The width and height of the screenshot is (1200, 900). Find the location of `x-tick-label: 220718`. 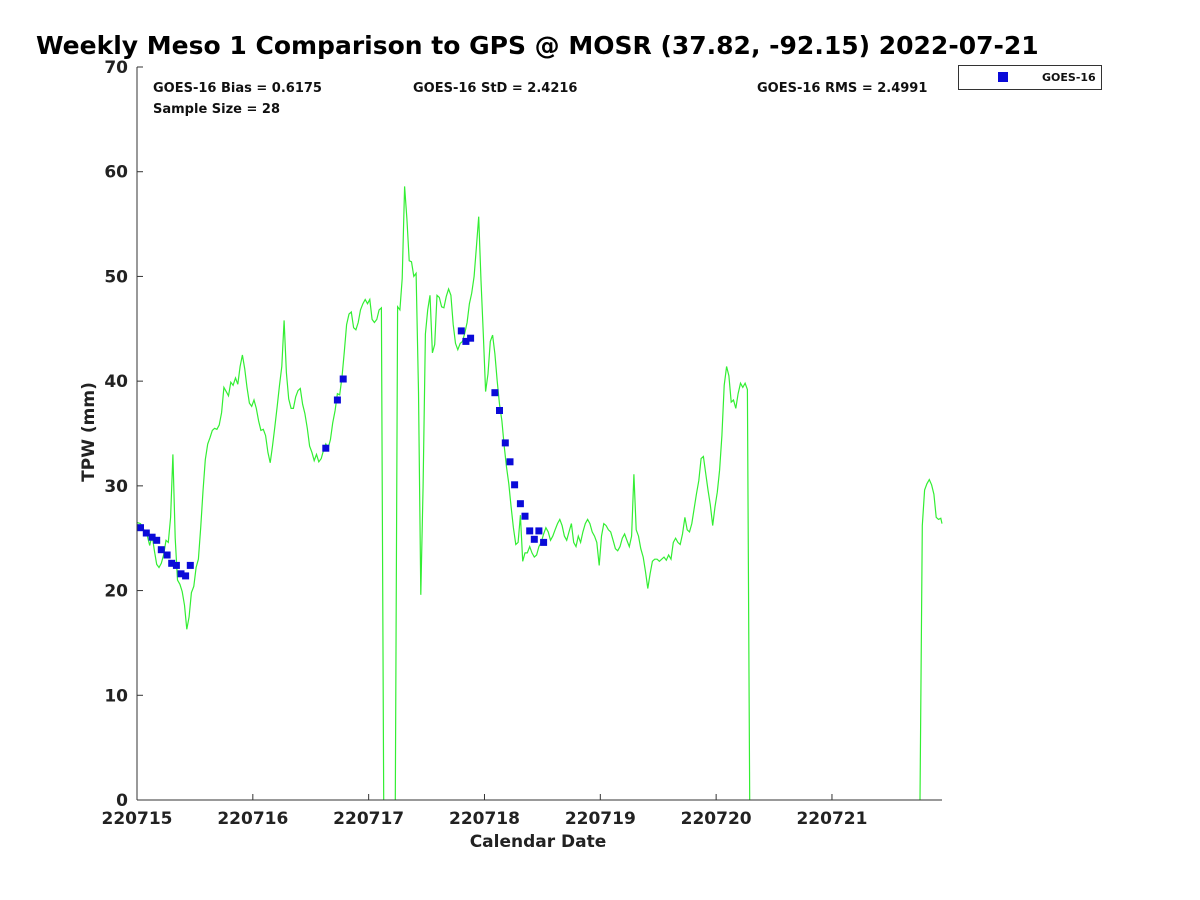

x-tick-label: 220718 is located at coordinates (484, 819).